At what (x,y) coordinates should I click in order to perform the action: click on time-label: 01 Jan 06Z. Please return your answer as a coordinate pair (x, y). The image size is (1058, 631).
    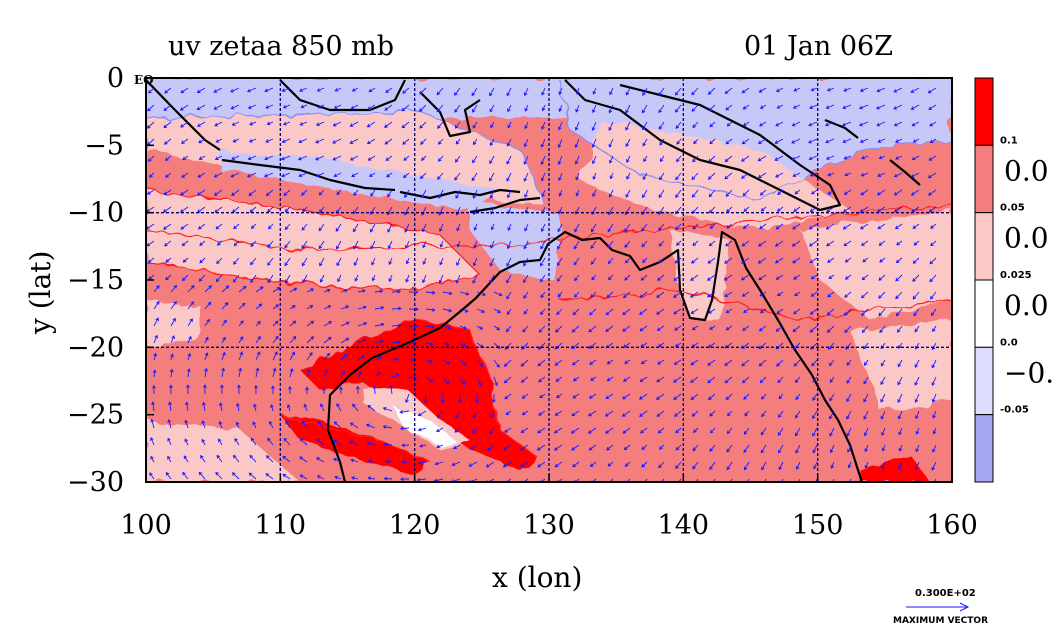
    Looking at the image, I should click on (818, 46).